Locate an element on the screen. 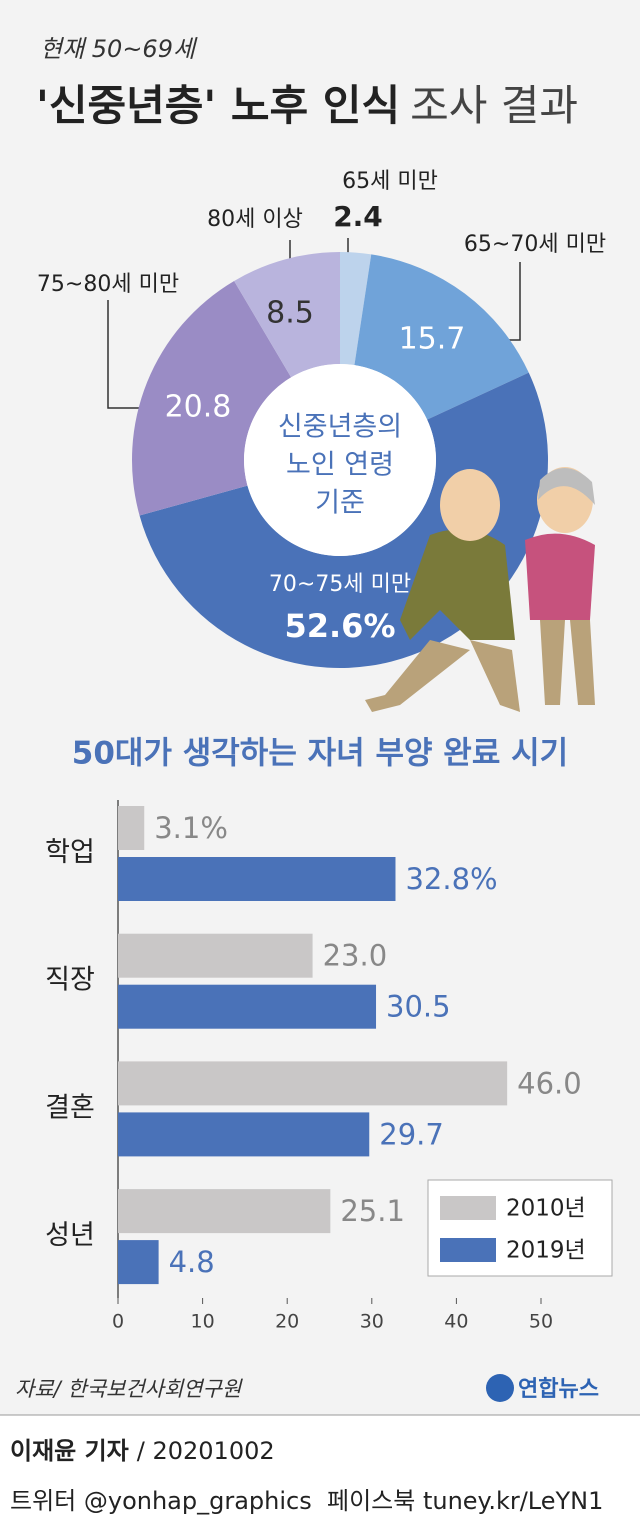 Image resolution: width=640 pixels, height=1539 pixels. x-tick-label: 20 is located at coordinates (287, 1322).